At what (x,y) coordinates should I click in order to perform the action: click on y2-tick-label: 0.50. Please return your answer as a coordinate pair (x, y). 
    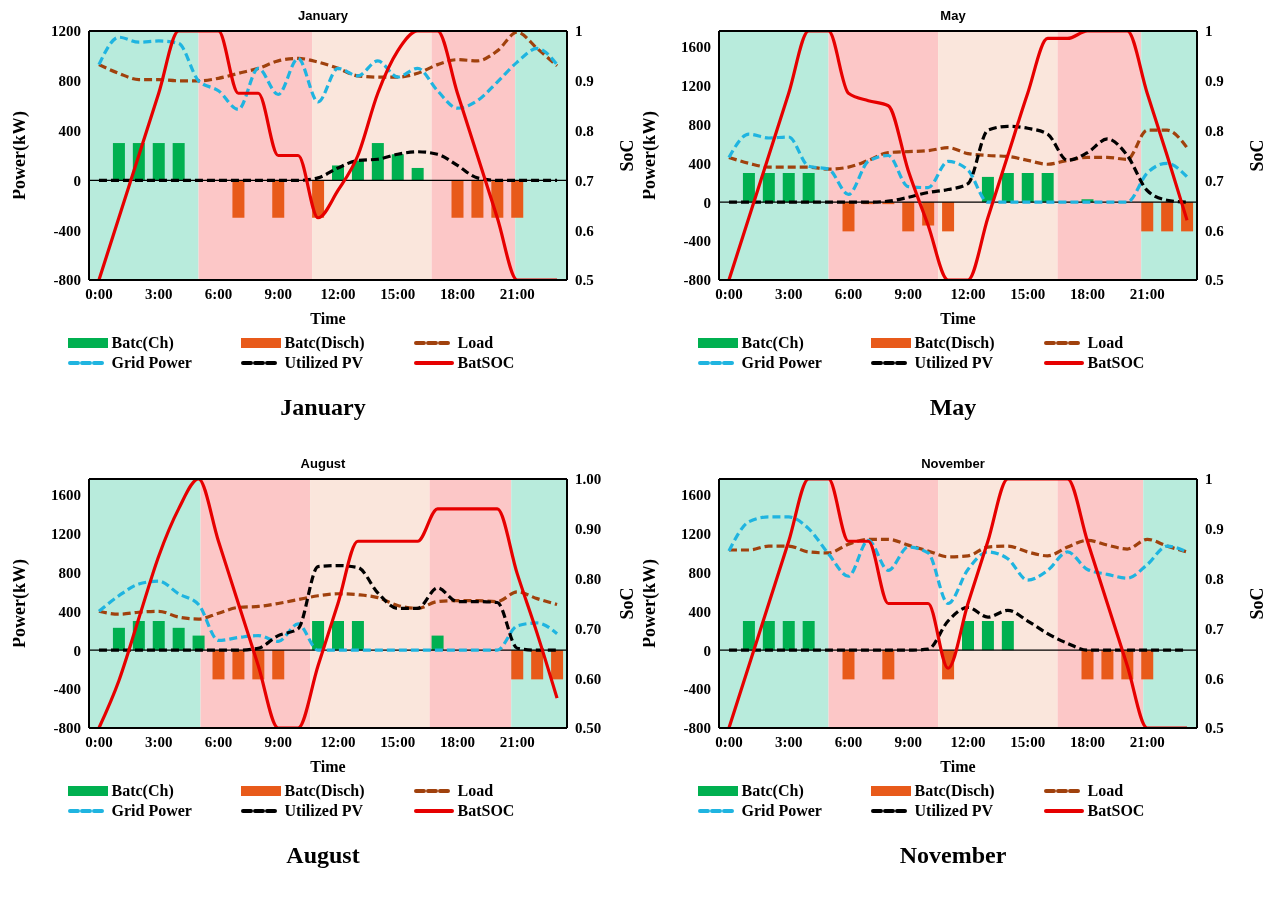
    Looking at the image, I should click on (588, 728).